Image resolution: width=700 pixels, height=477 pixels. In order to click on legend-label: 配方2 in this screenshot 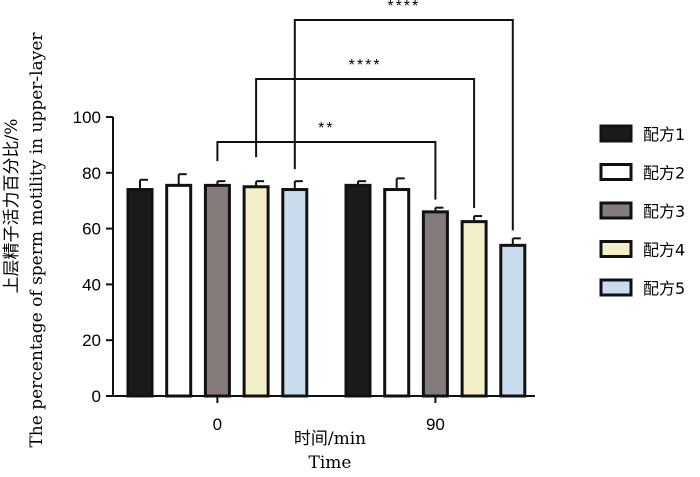, I will do `click(664, 173)`.